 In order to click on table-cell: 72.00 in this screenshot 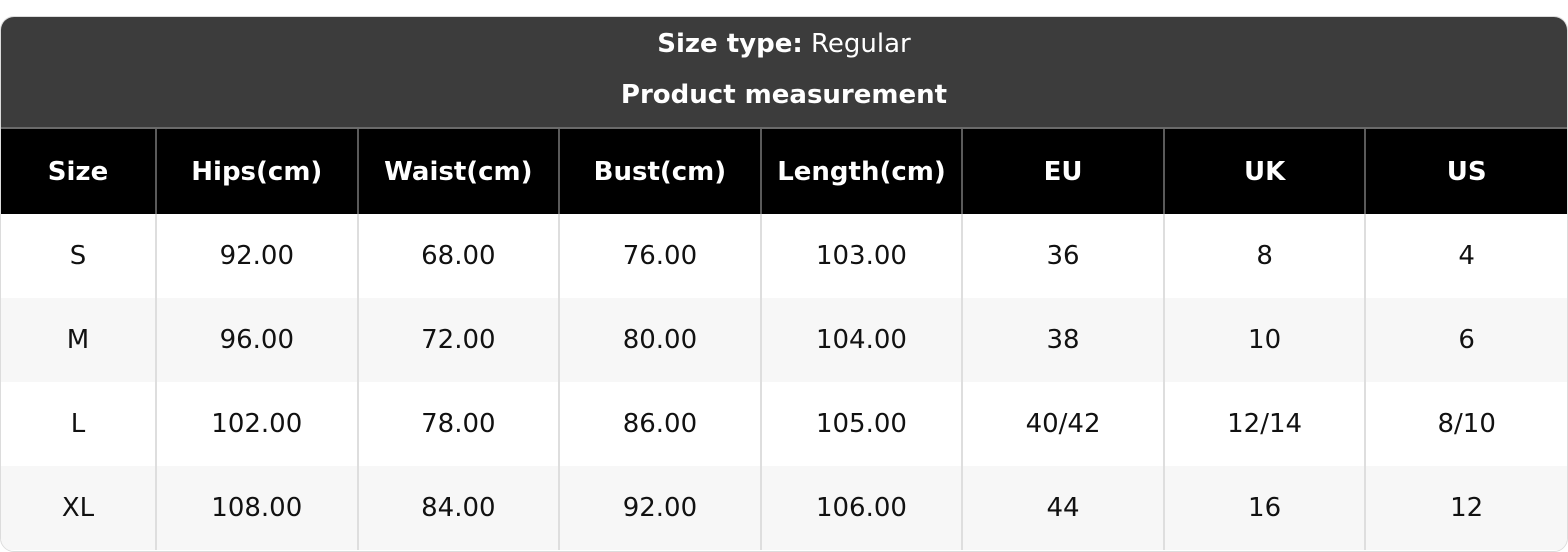, I will do `click(458, 340)`.